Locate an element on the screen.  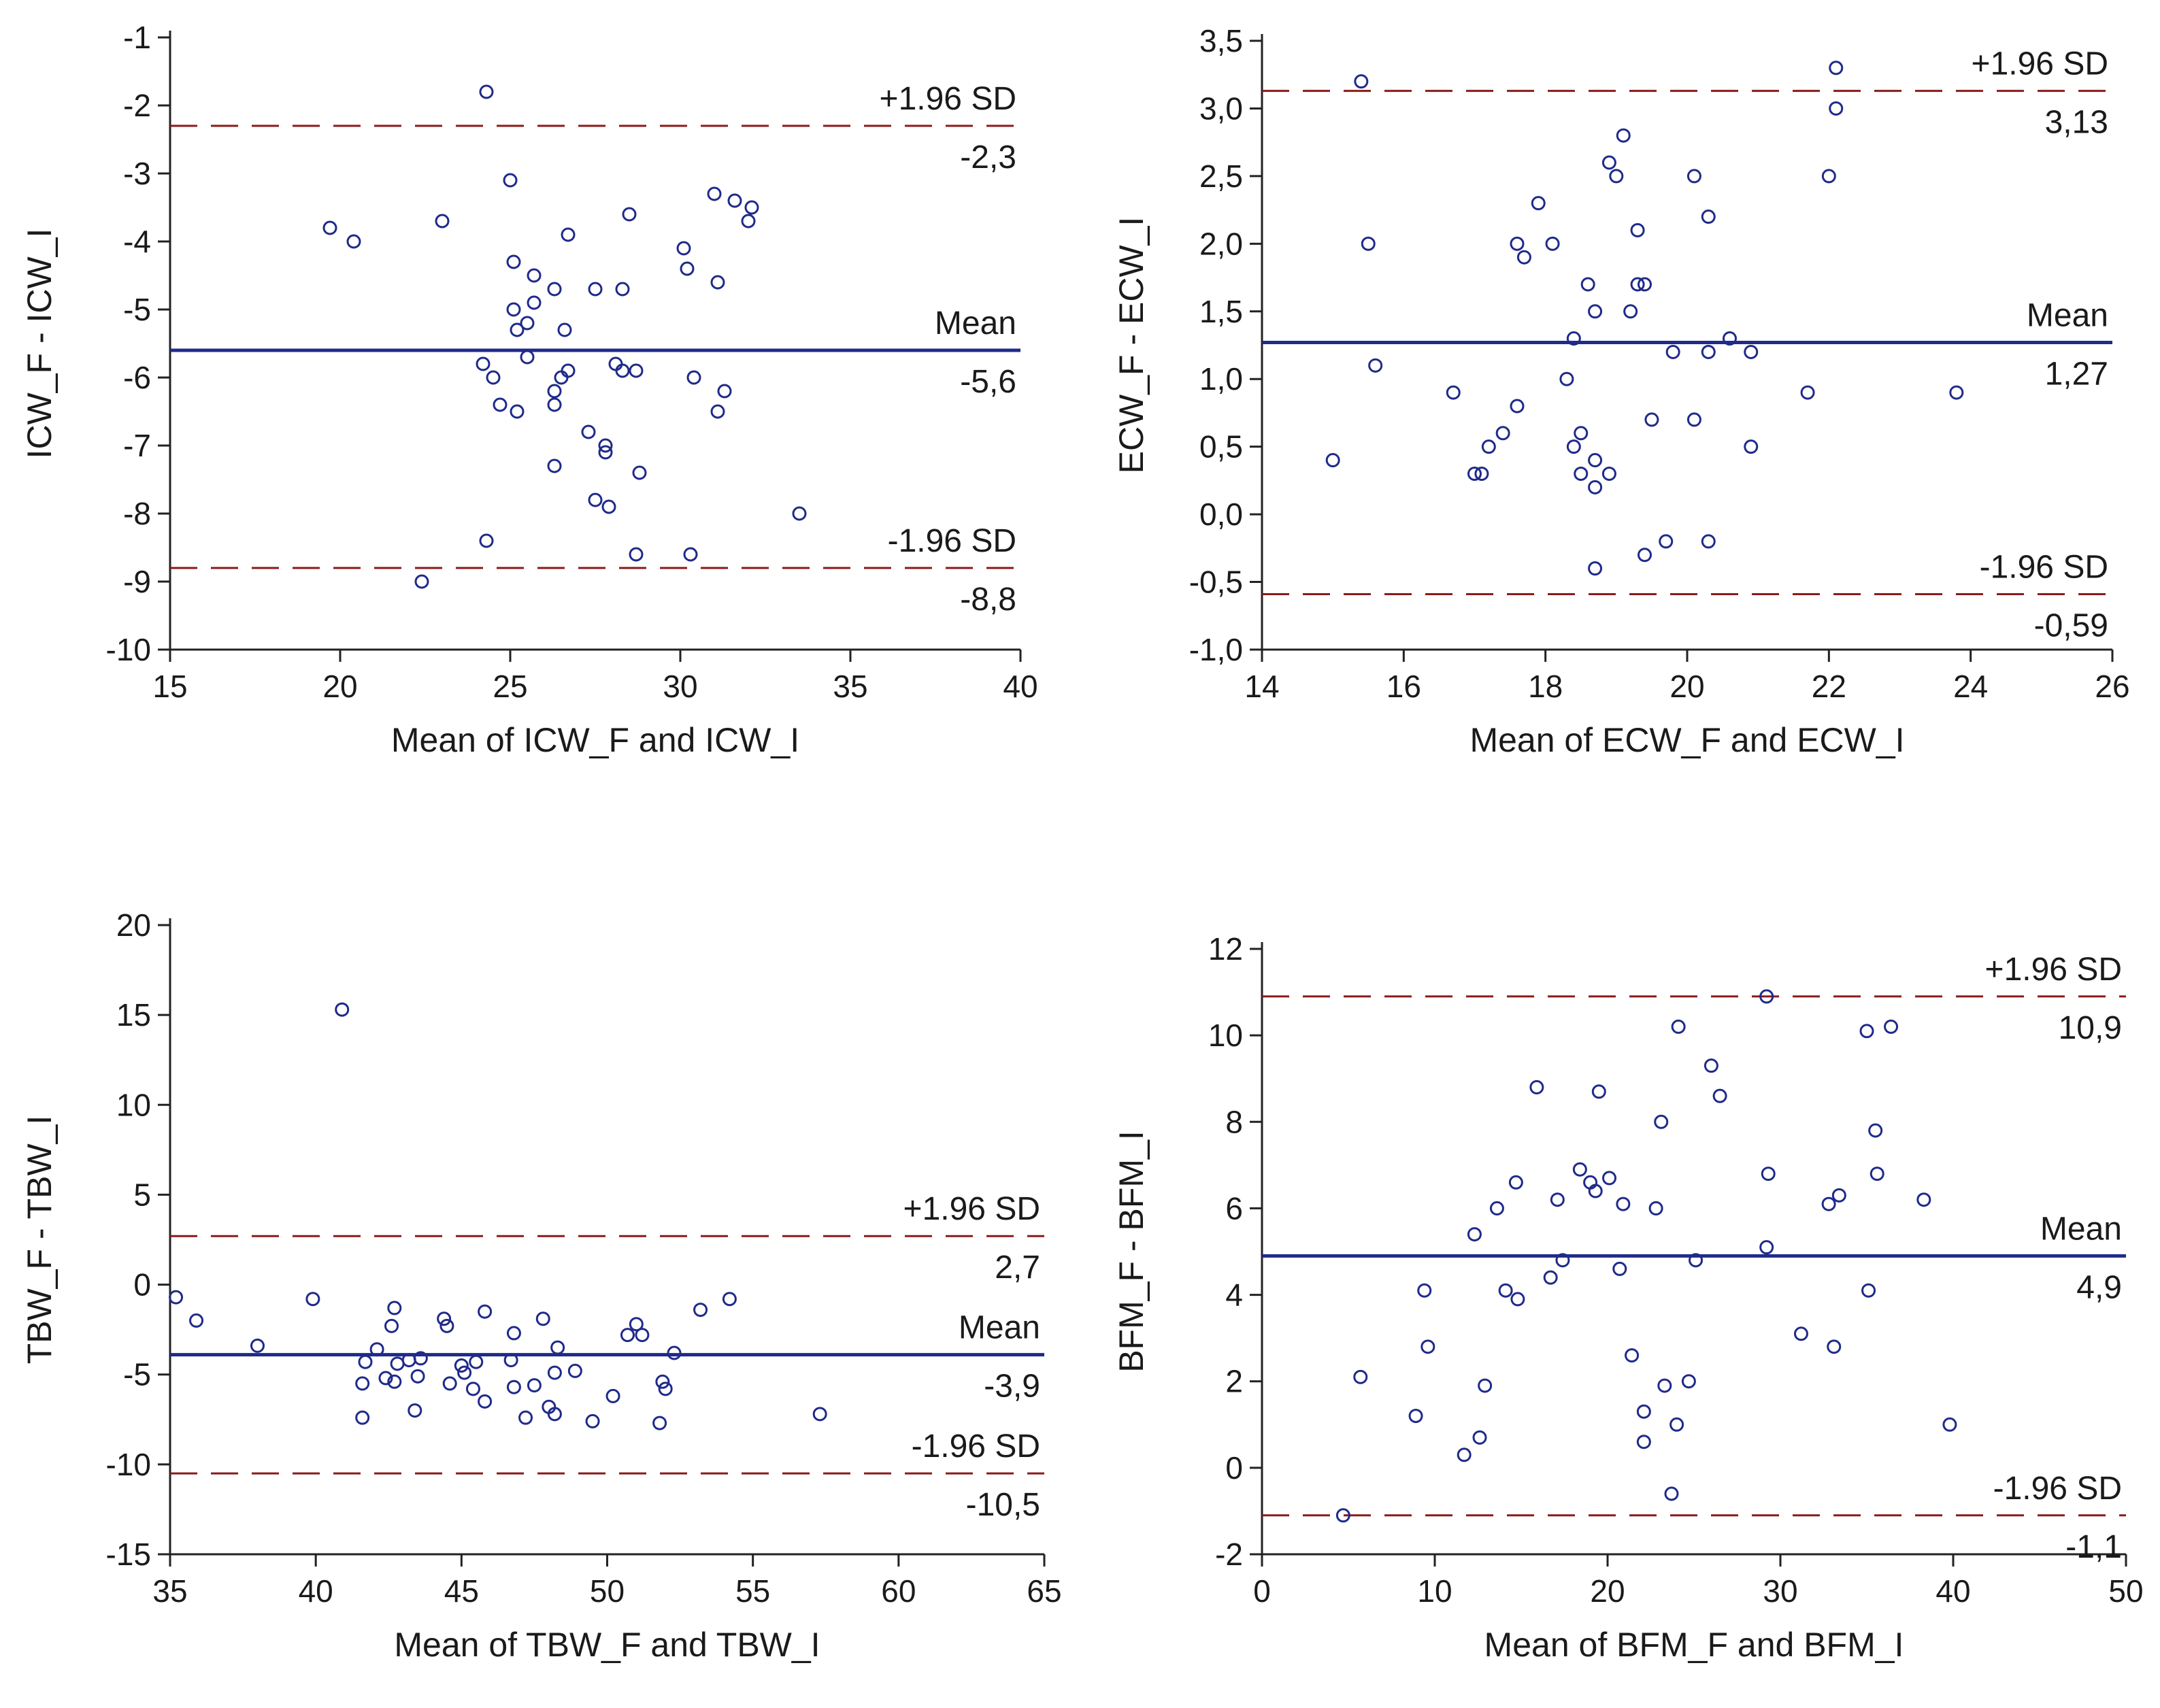
mean-value: -3,9 is located at coordinates (1012, 1387).